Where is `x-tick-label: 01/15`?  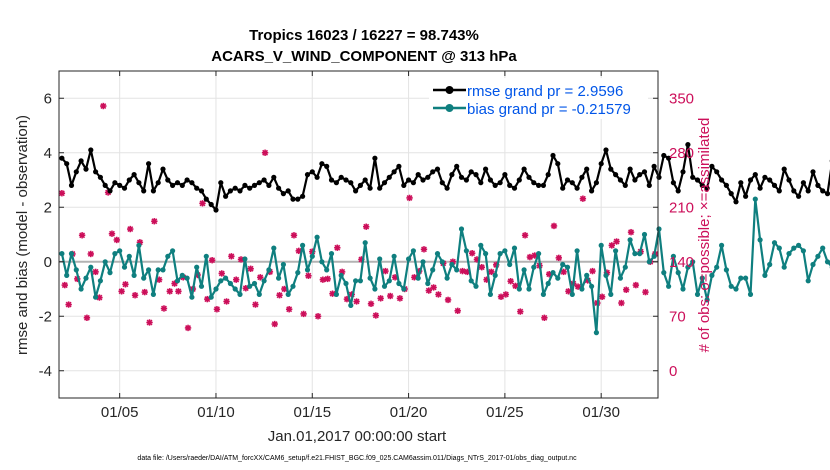 x-tick-label: 01/15 is located at coordinates (313, 412).